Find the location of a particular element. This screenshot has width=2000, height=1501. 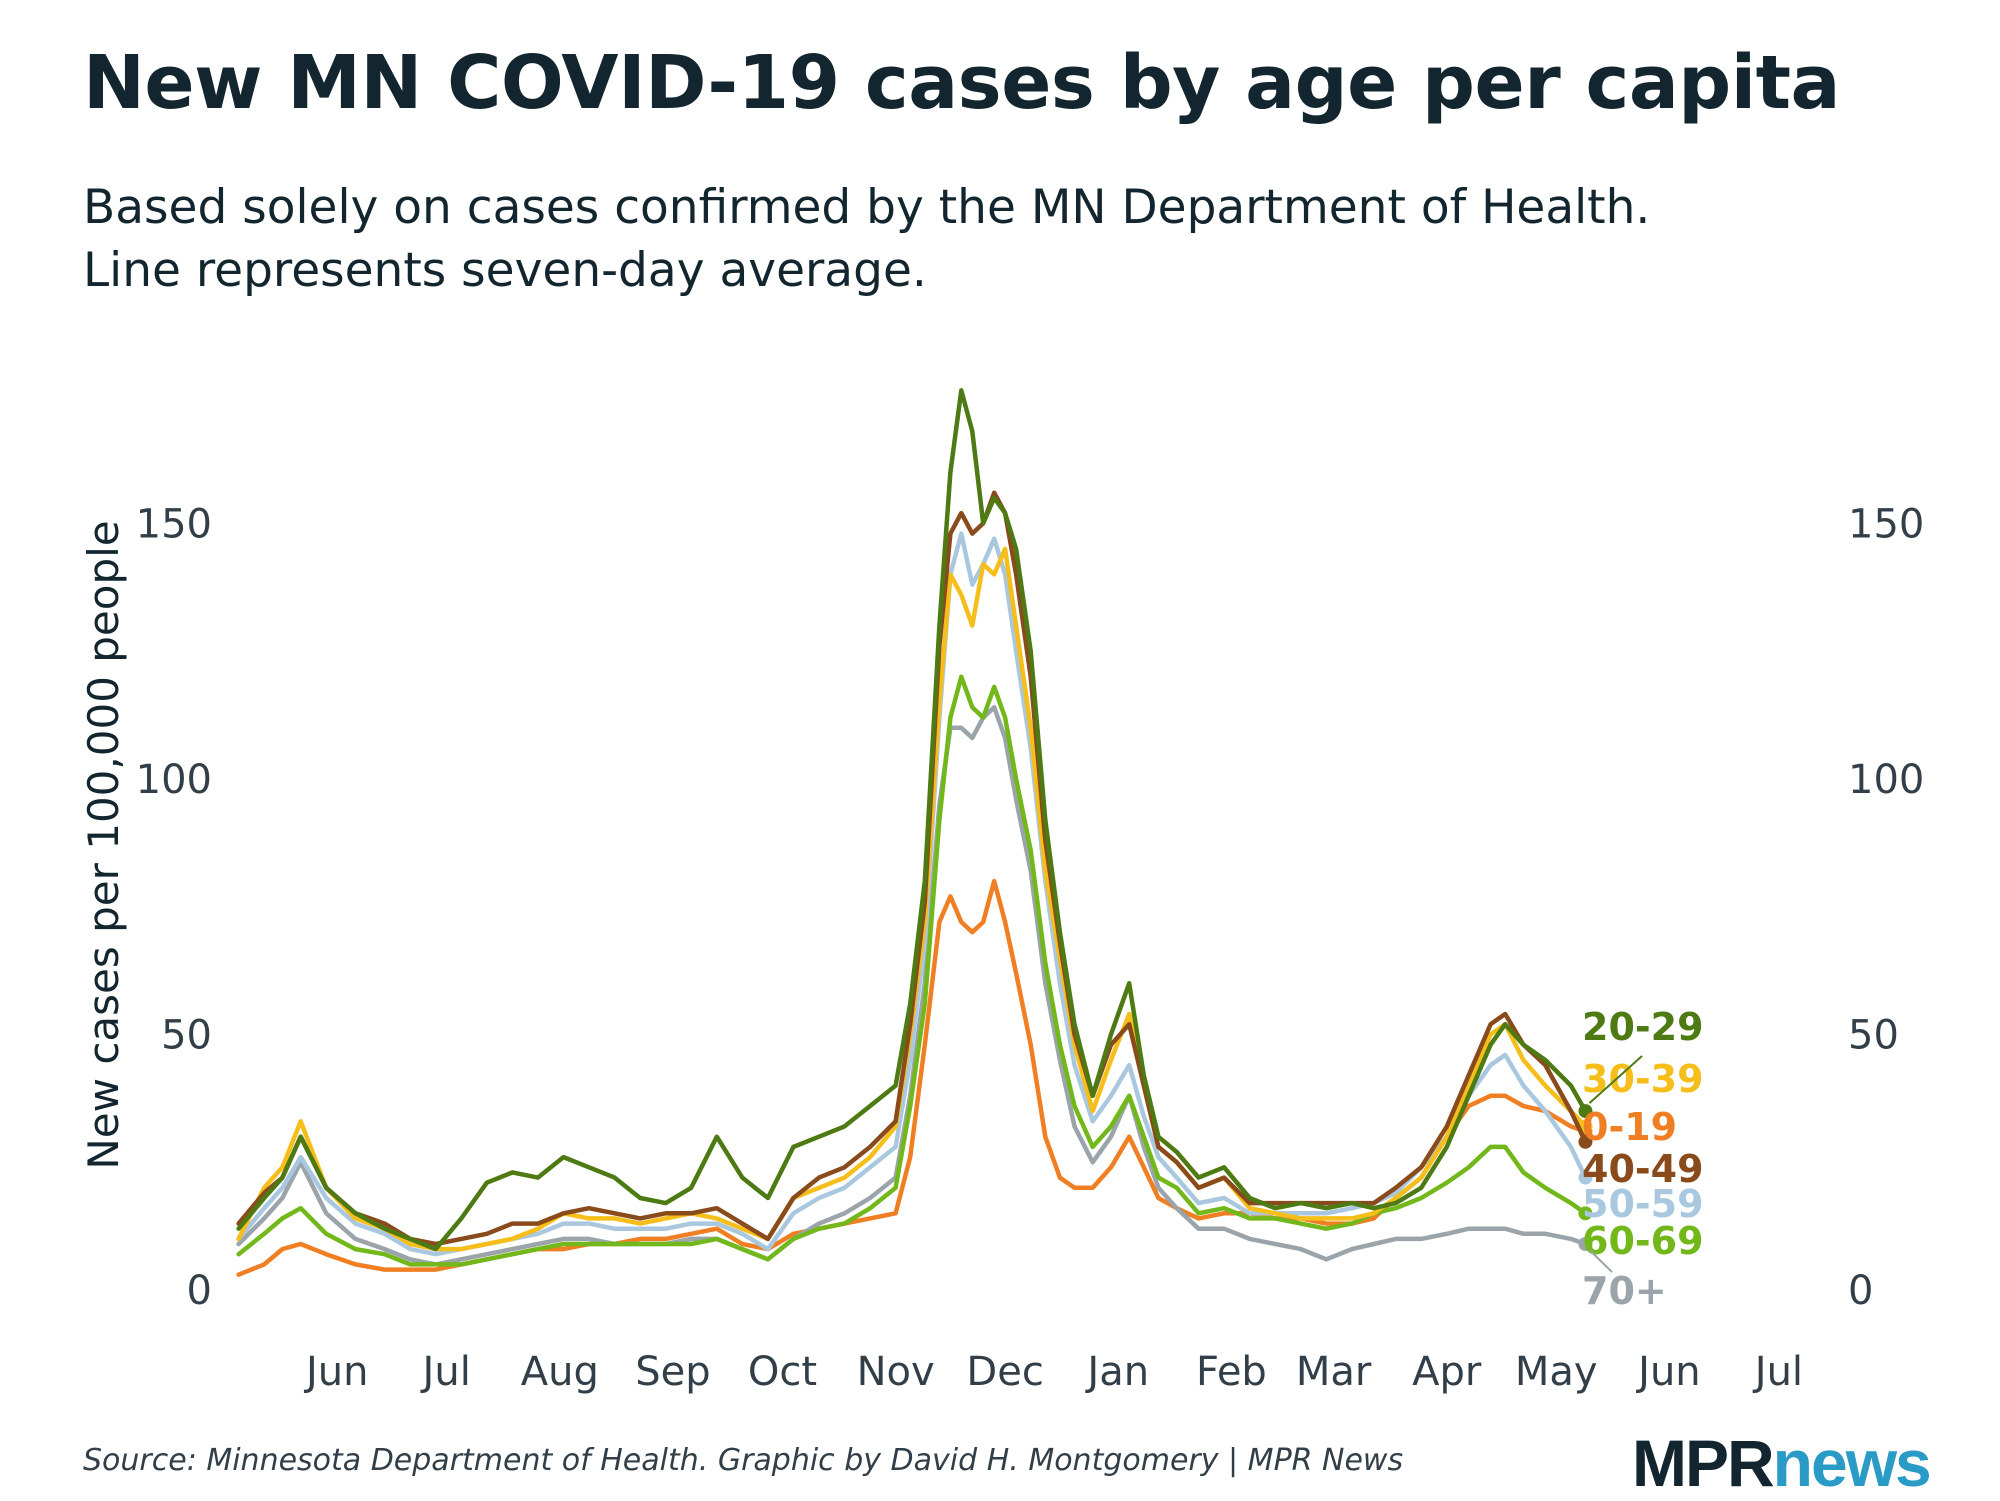

chart-subtitle-line-2: Line represents seven-day average. is located at coordinates (505, 270).